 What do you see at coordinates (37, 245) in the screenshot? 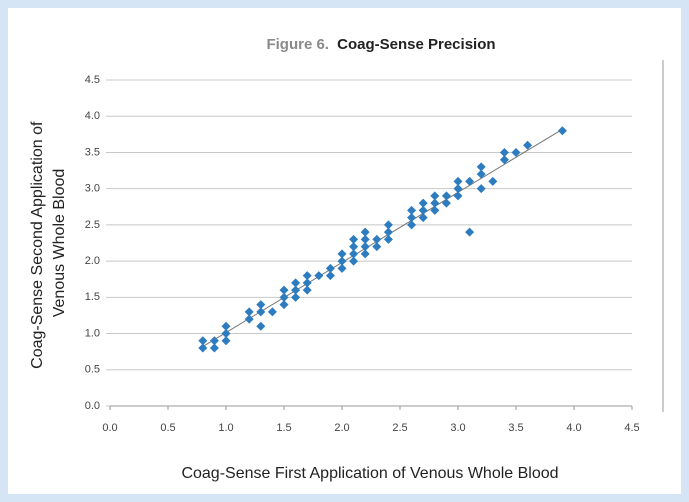
I see `y-axis-title-line: Coag-Sense Second Application of` at bounding box center [37, 245].